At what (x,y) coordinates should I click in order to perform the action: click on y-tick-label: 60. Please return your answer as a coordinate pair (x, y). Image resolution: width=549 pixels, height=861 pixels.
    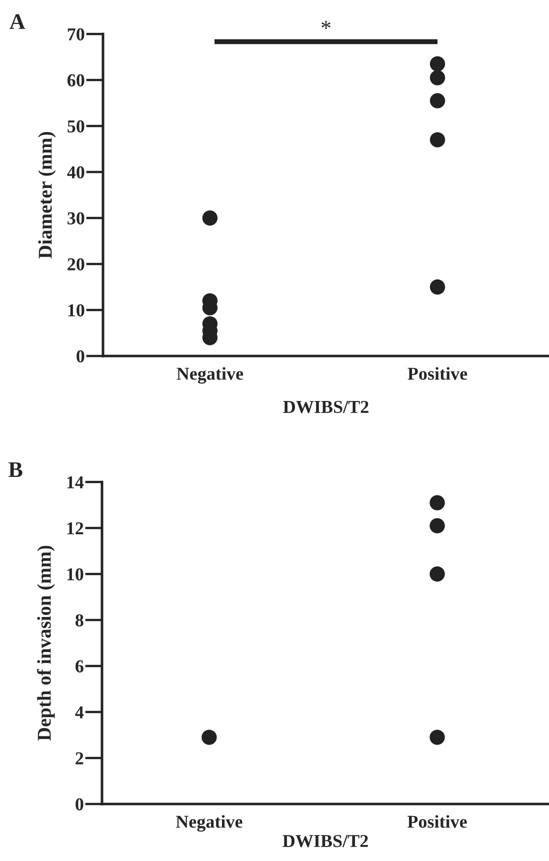
    Looking at the image, I should click on (76, 80).